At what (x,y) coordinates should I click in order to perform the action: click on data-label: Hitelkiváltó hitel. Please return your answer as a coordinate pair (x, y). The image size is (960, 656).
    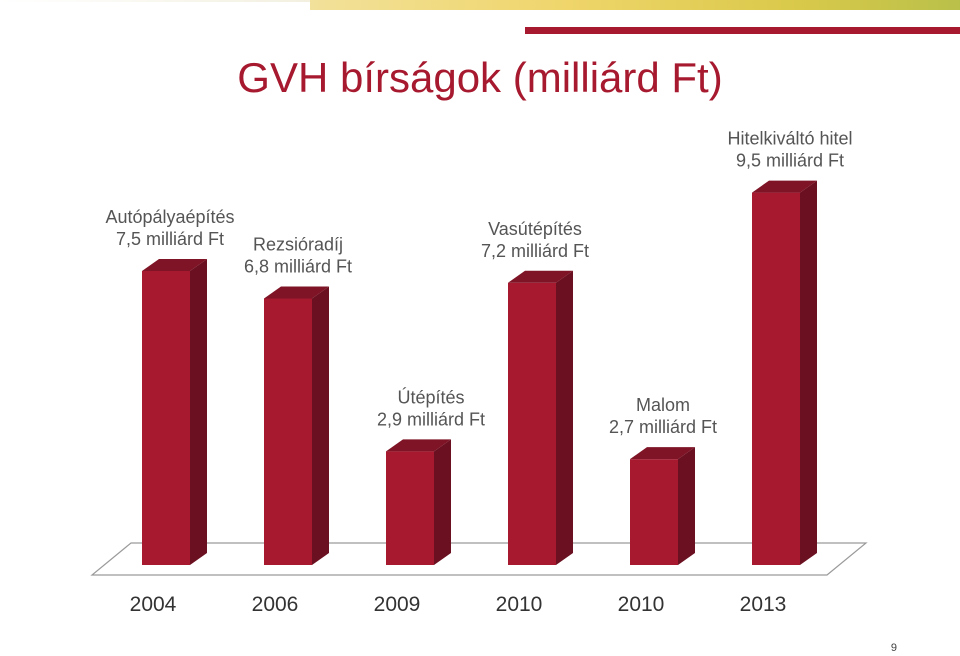
    Looking at the image, I should click on (789, 139).